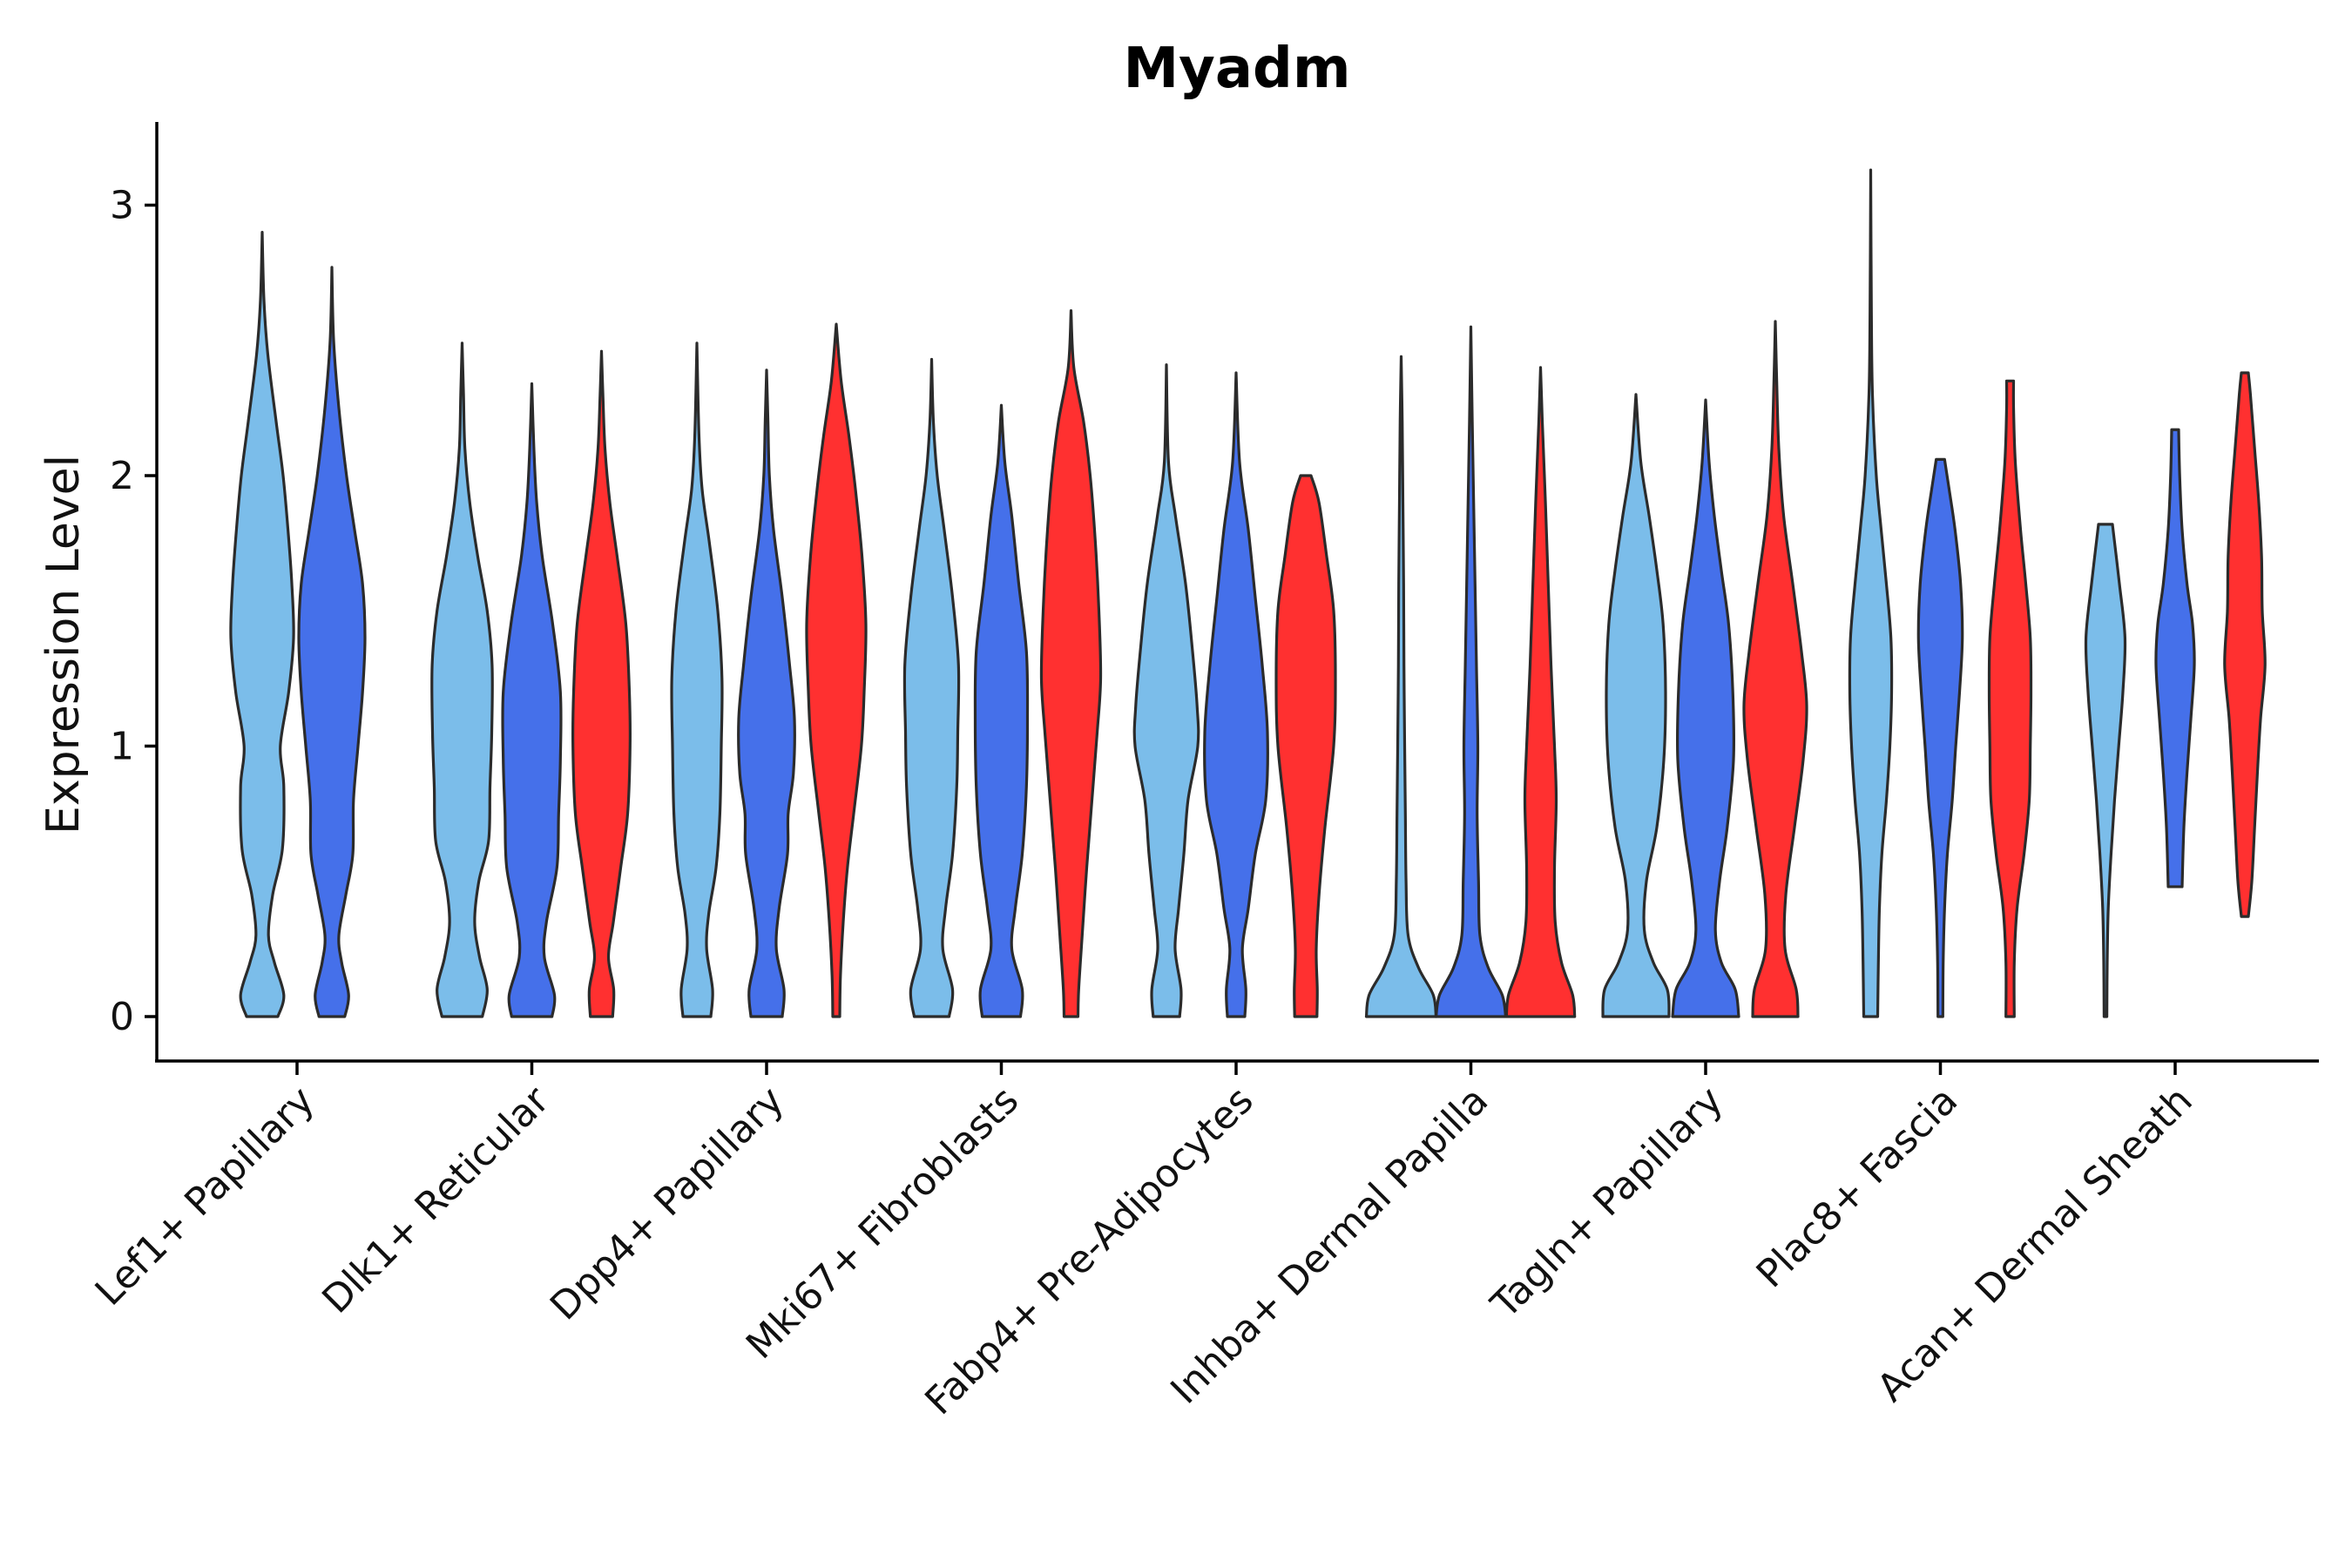  Describe the element at coordinates (1857, 1187) in the screenshot. I see `x-tick-label: Plac8+ Fascia` at that location.